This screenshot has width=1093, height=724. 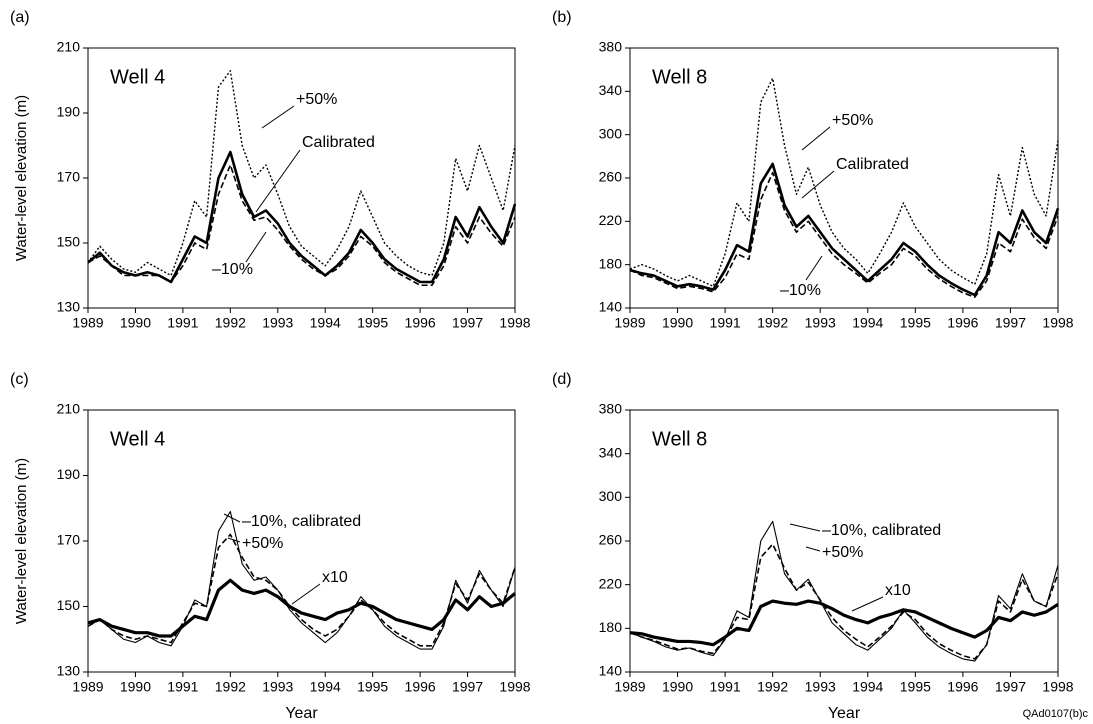 I want to click on panel-label: (d), so click(x=562, y=379).